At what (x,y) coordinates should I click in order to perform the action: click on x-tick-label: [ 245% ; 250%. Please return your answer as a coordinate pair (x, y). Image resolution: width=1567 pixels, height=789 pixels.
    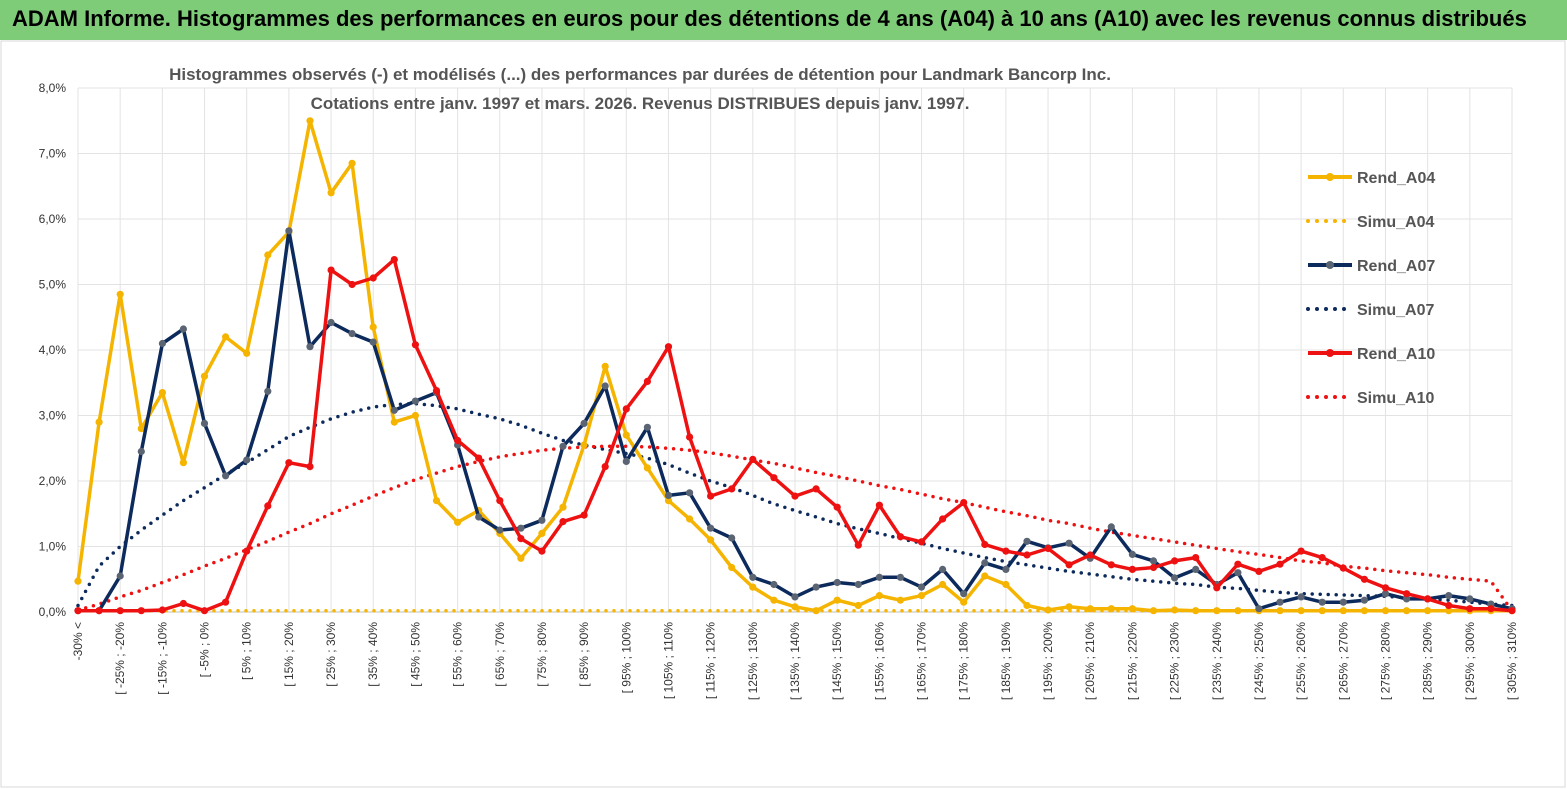
    Looking at the image, I should click on (1259, 661).